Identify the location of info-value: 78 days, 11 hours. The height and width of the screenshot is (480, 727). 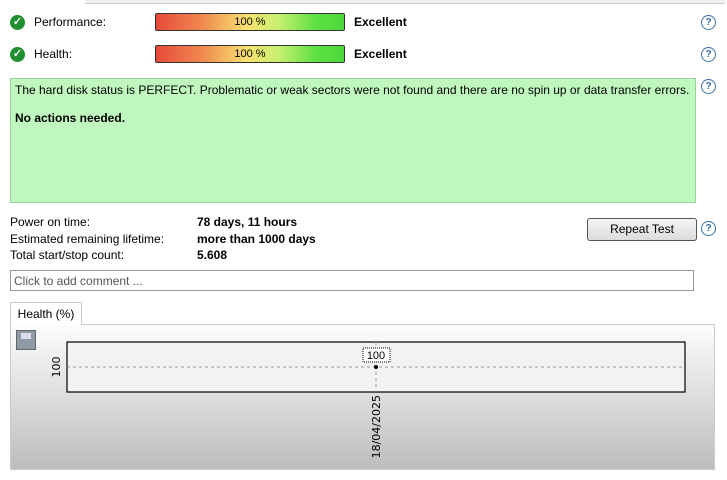
(247, 222).